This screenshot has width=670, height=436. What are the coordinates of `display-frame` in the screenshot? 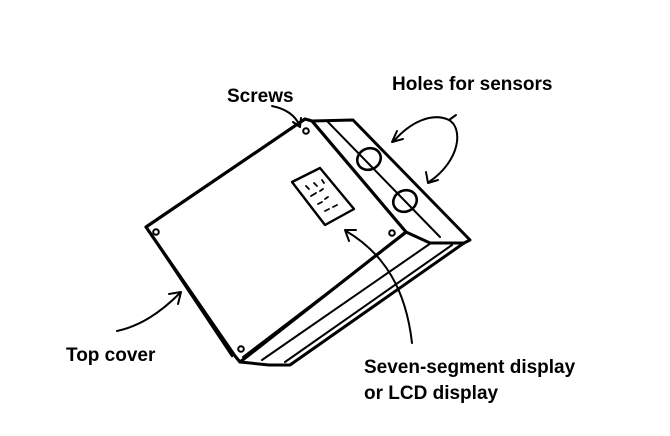 It's located at (323, 196).